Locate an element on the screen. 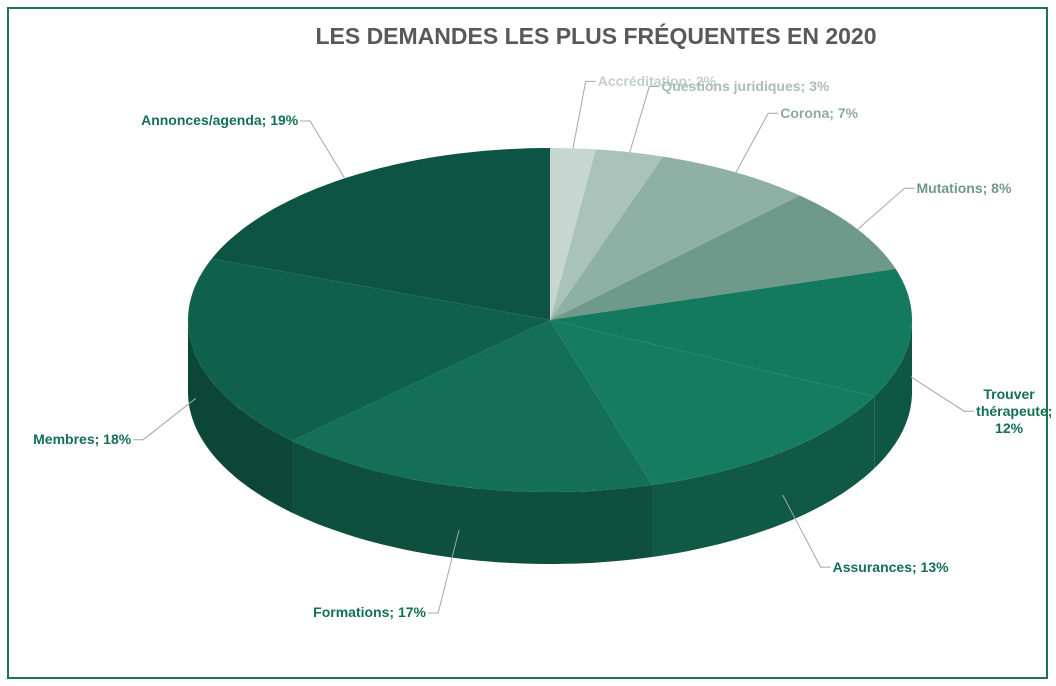 The image size is (1056, 686). data-label: Accréditation; 2% is located at coordinates (656, 80).